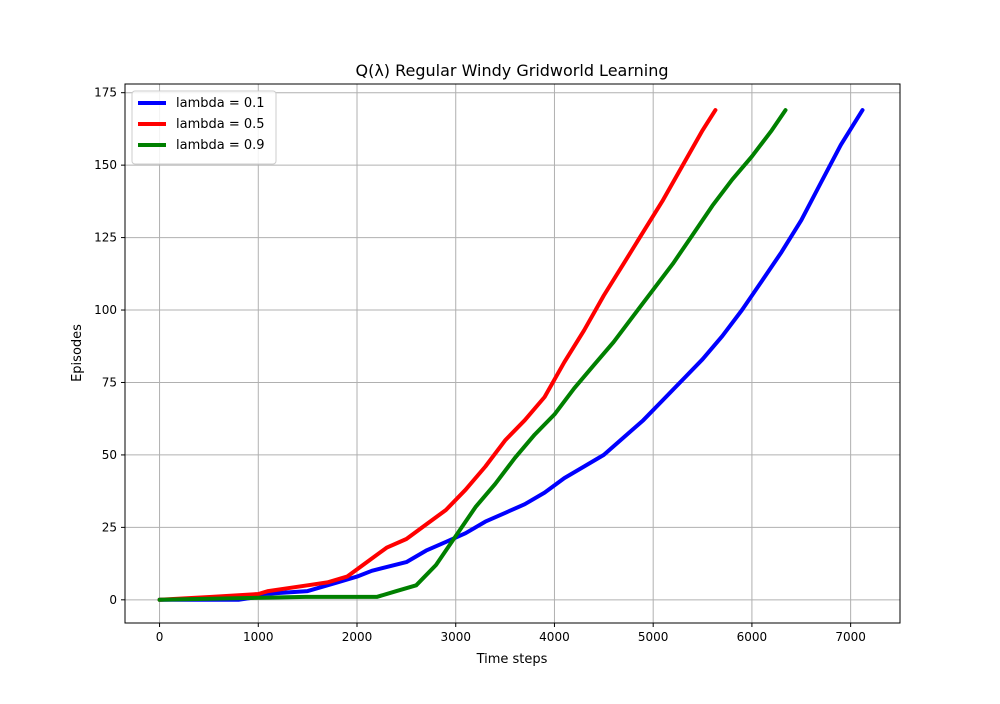  I want to click on legend: lambda = 0.1 lambda = 0.5 lambda = 0.9, so click(204, 127).